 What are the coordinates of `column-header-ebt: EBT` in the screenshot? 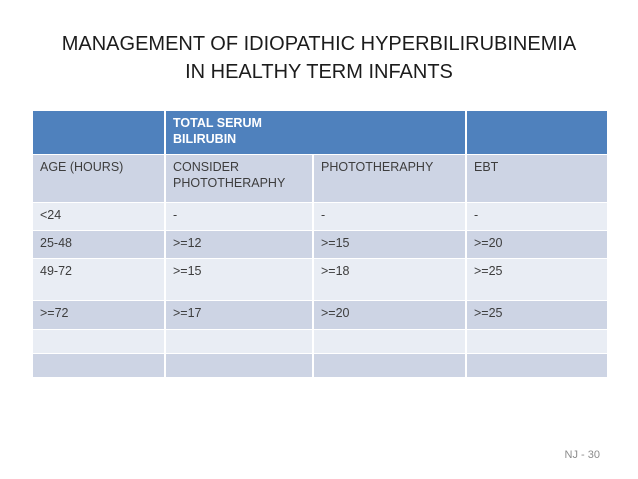 It's located at (536, 178).